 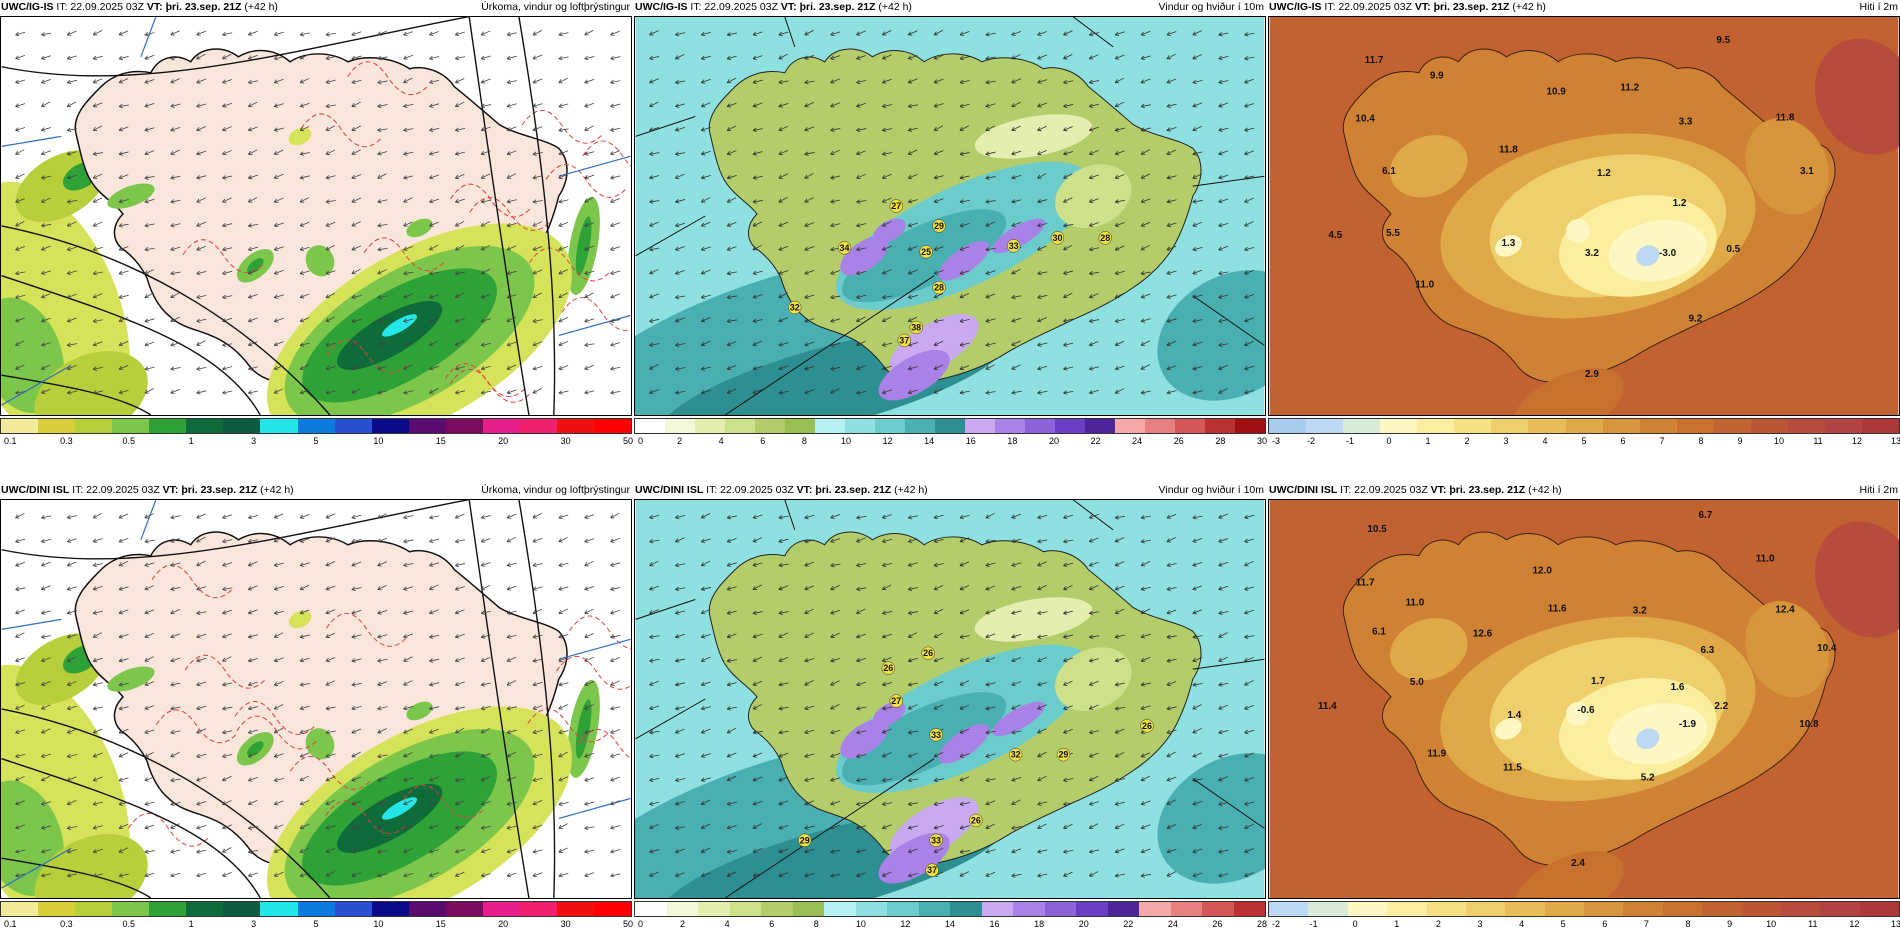 What do you see at coordinates (929, 441) in the screenshot?
I see `colorbar-tick-label: 14` at bounding box center [929, 441].